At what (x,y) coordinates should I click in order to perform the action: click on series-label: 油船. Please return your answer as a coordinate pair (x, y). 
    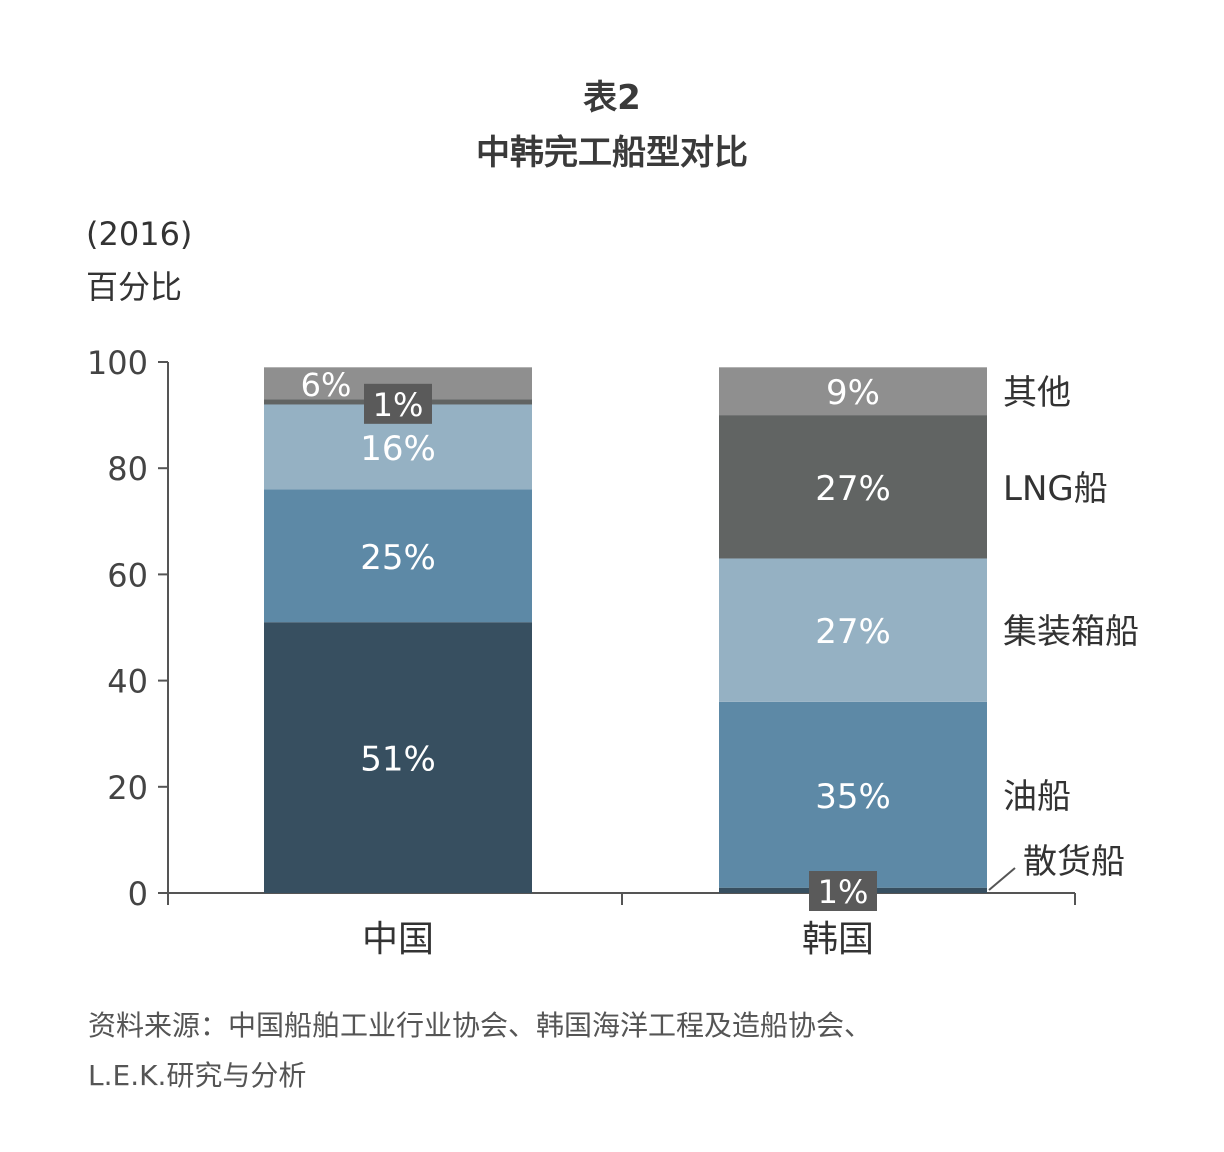
    Looking at the image, I should click on (1037, 797).